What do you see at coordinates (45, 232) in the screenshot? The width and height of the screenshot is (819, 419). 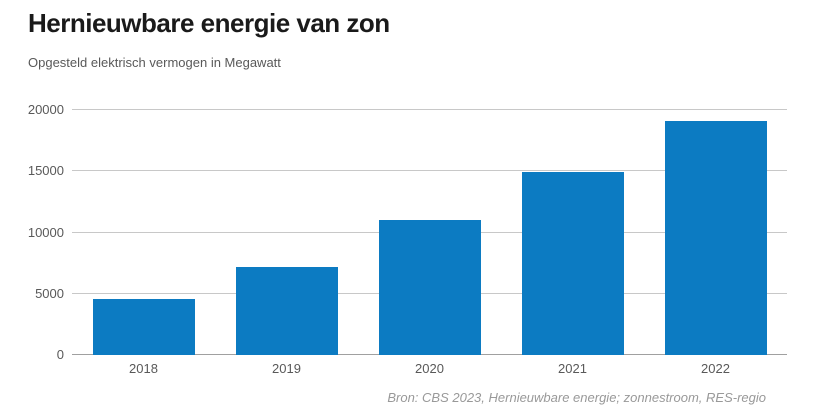 I see `y-tick-label-10000: 10000` at bounding box center [45, 232].